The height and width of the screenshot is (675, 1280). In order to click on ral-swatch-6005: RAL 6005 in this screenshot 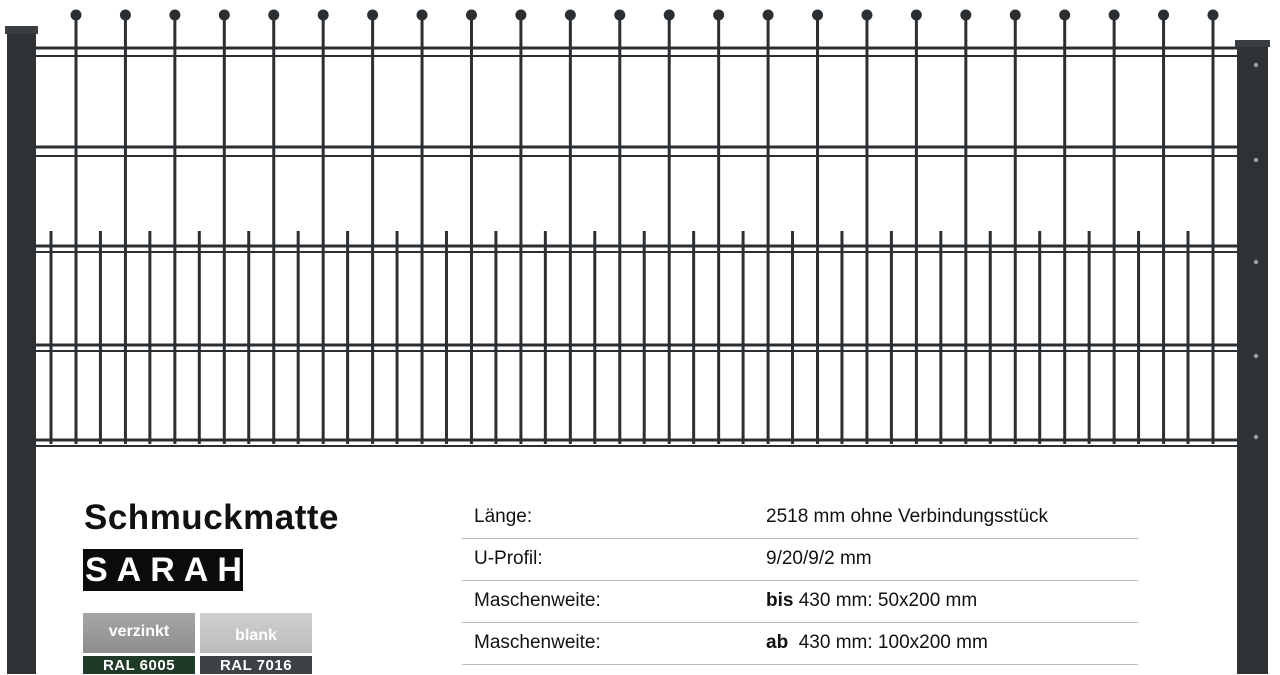, I will do `click(139, 665)`.